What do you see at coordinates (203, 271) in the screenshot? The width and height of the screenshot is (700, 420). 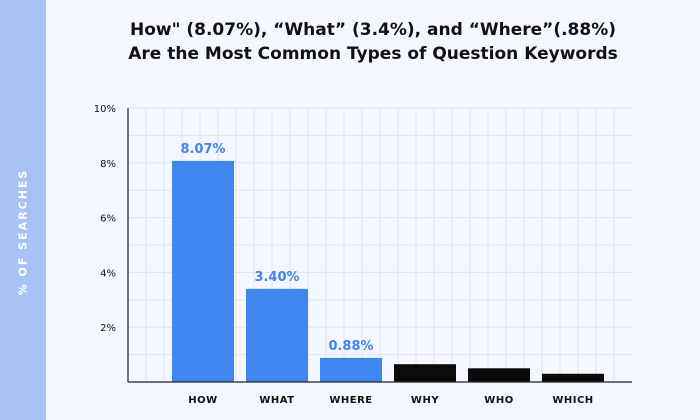 I see `bar-how` at bounding box center [203, 271].